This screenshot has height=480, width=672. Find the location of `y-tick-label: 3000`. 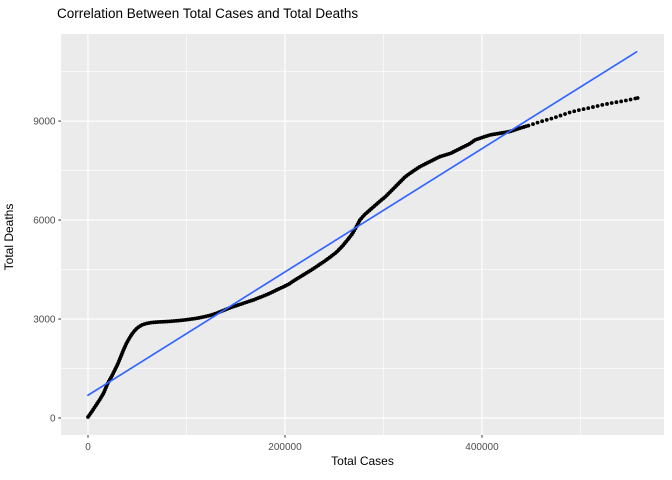

y-tick-label: 3000 is located at coordinates (44, 320).